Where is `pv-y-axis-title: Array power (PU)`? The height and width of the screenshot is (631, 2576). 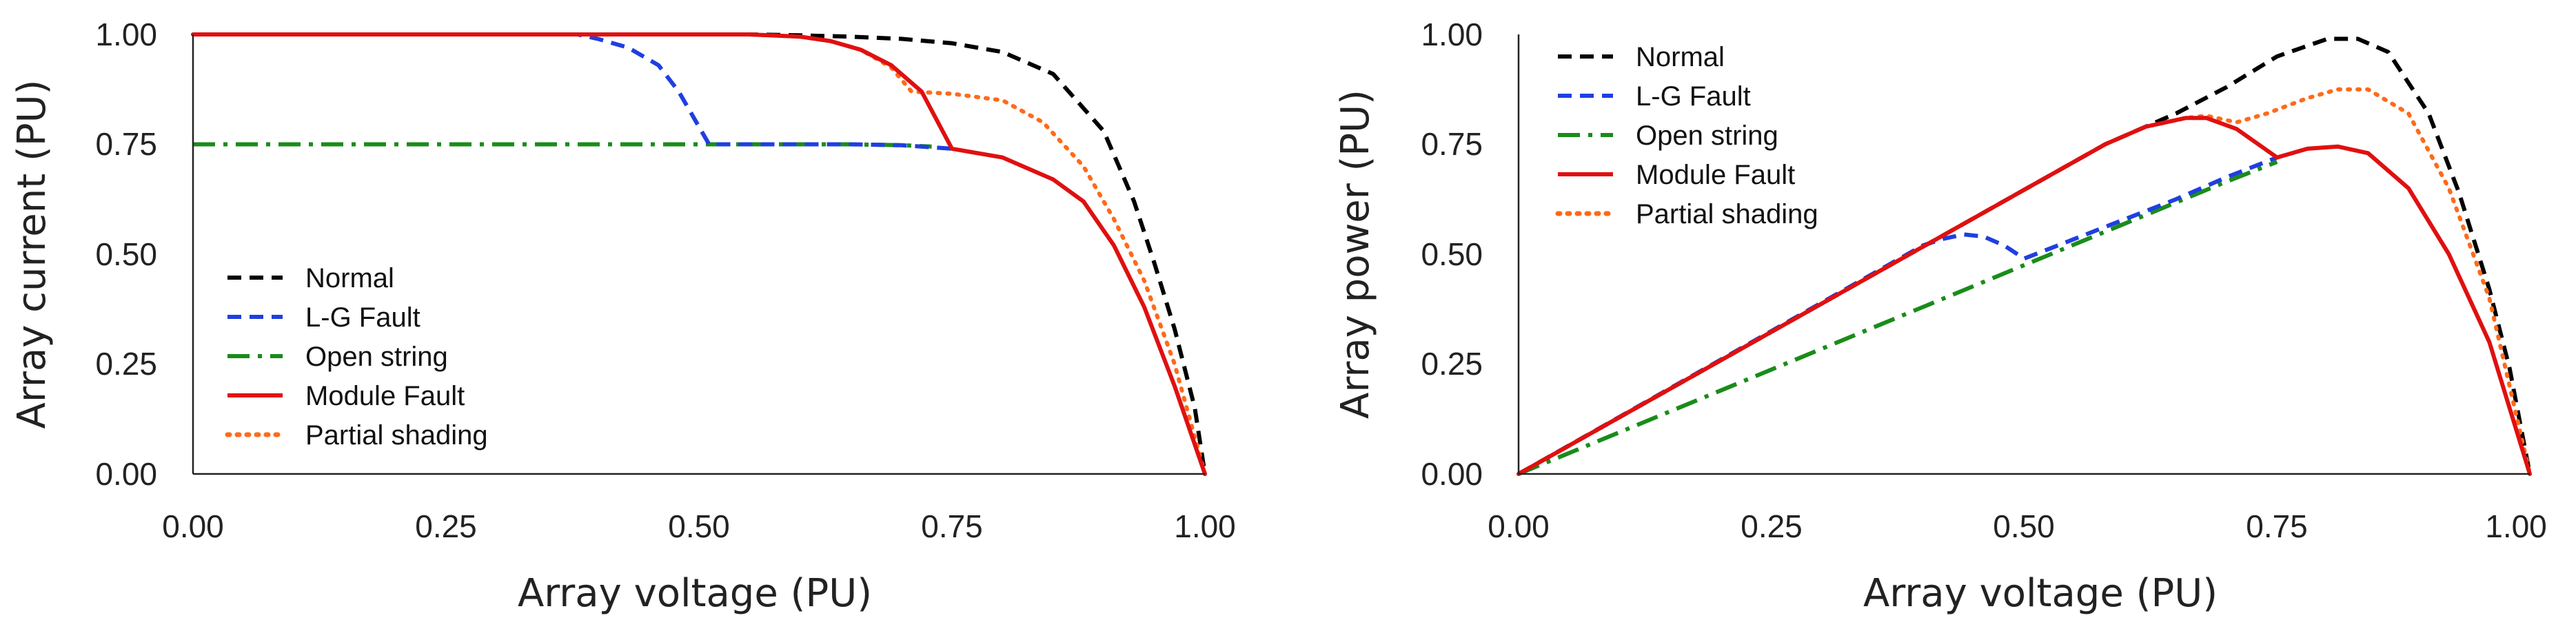
pv-y-axis-title: Array power (PU) is located at coordinates (1355, 254).